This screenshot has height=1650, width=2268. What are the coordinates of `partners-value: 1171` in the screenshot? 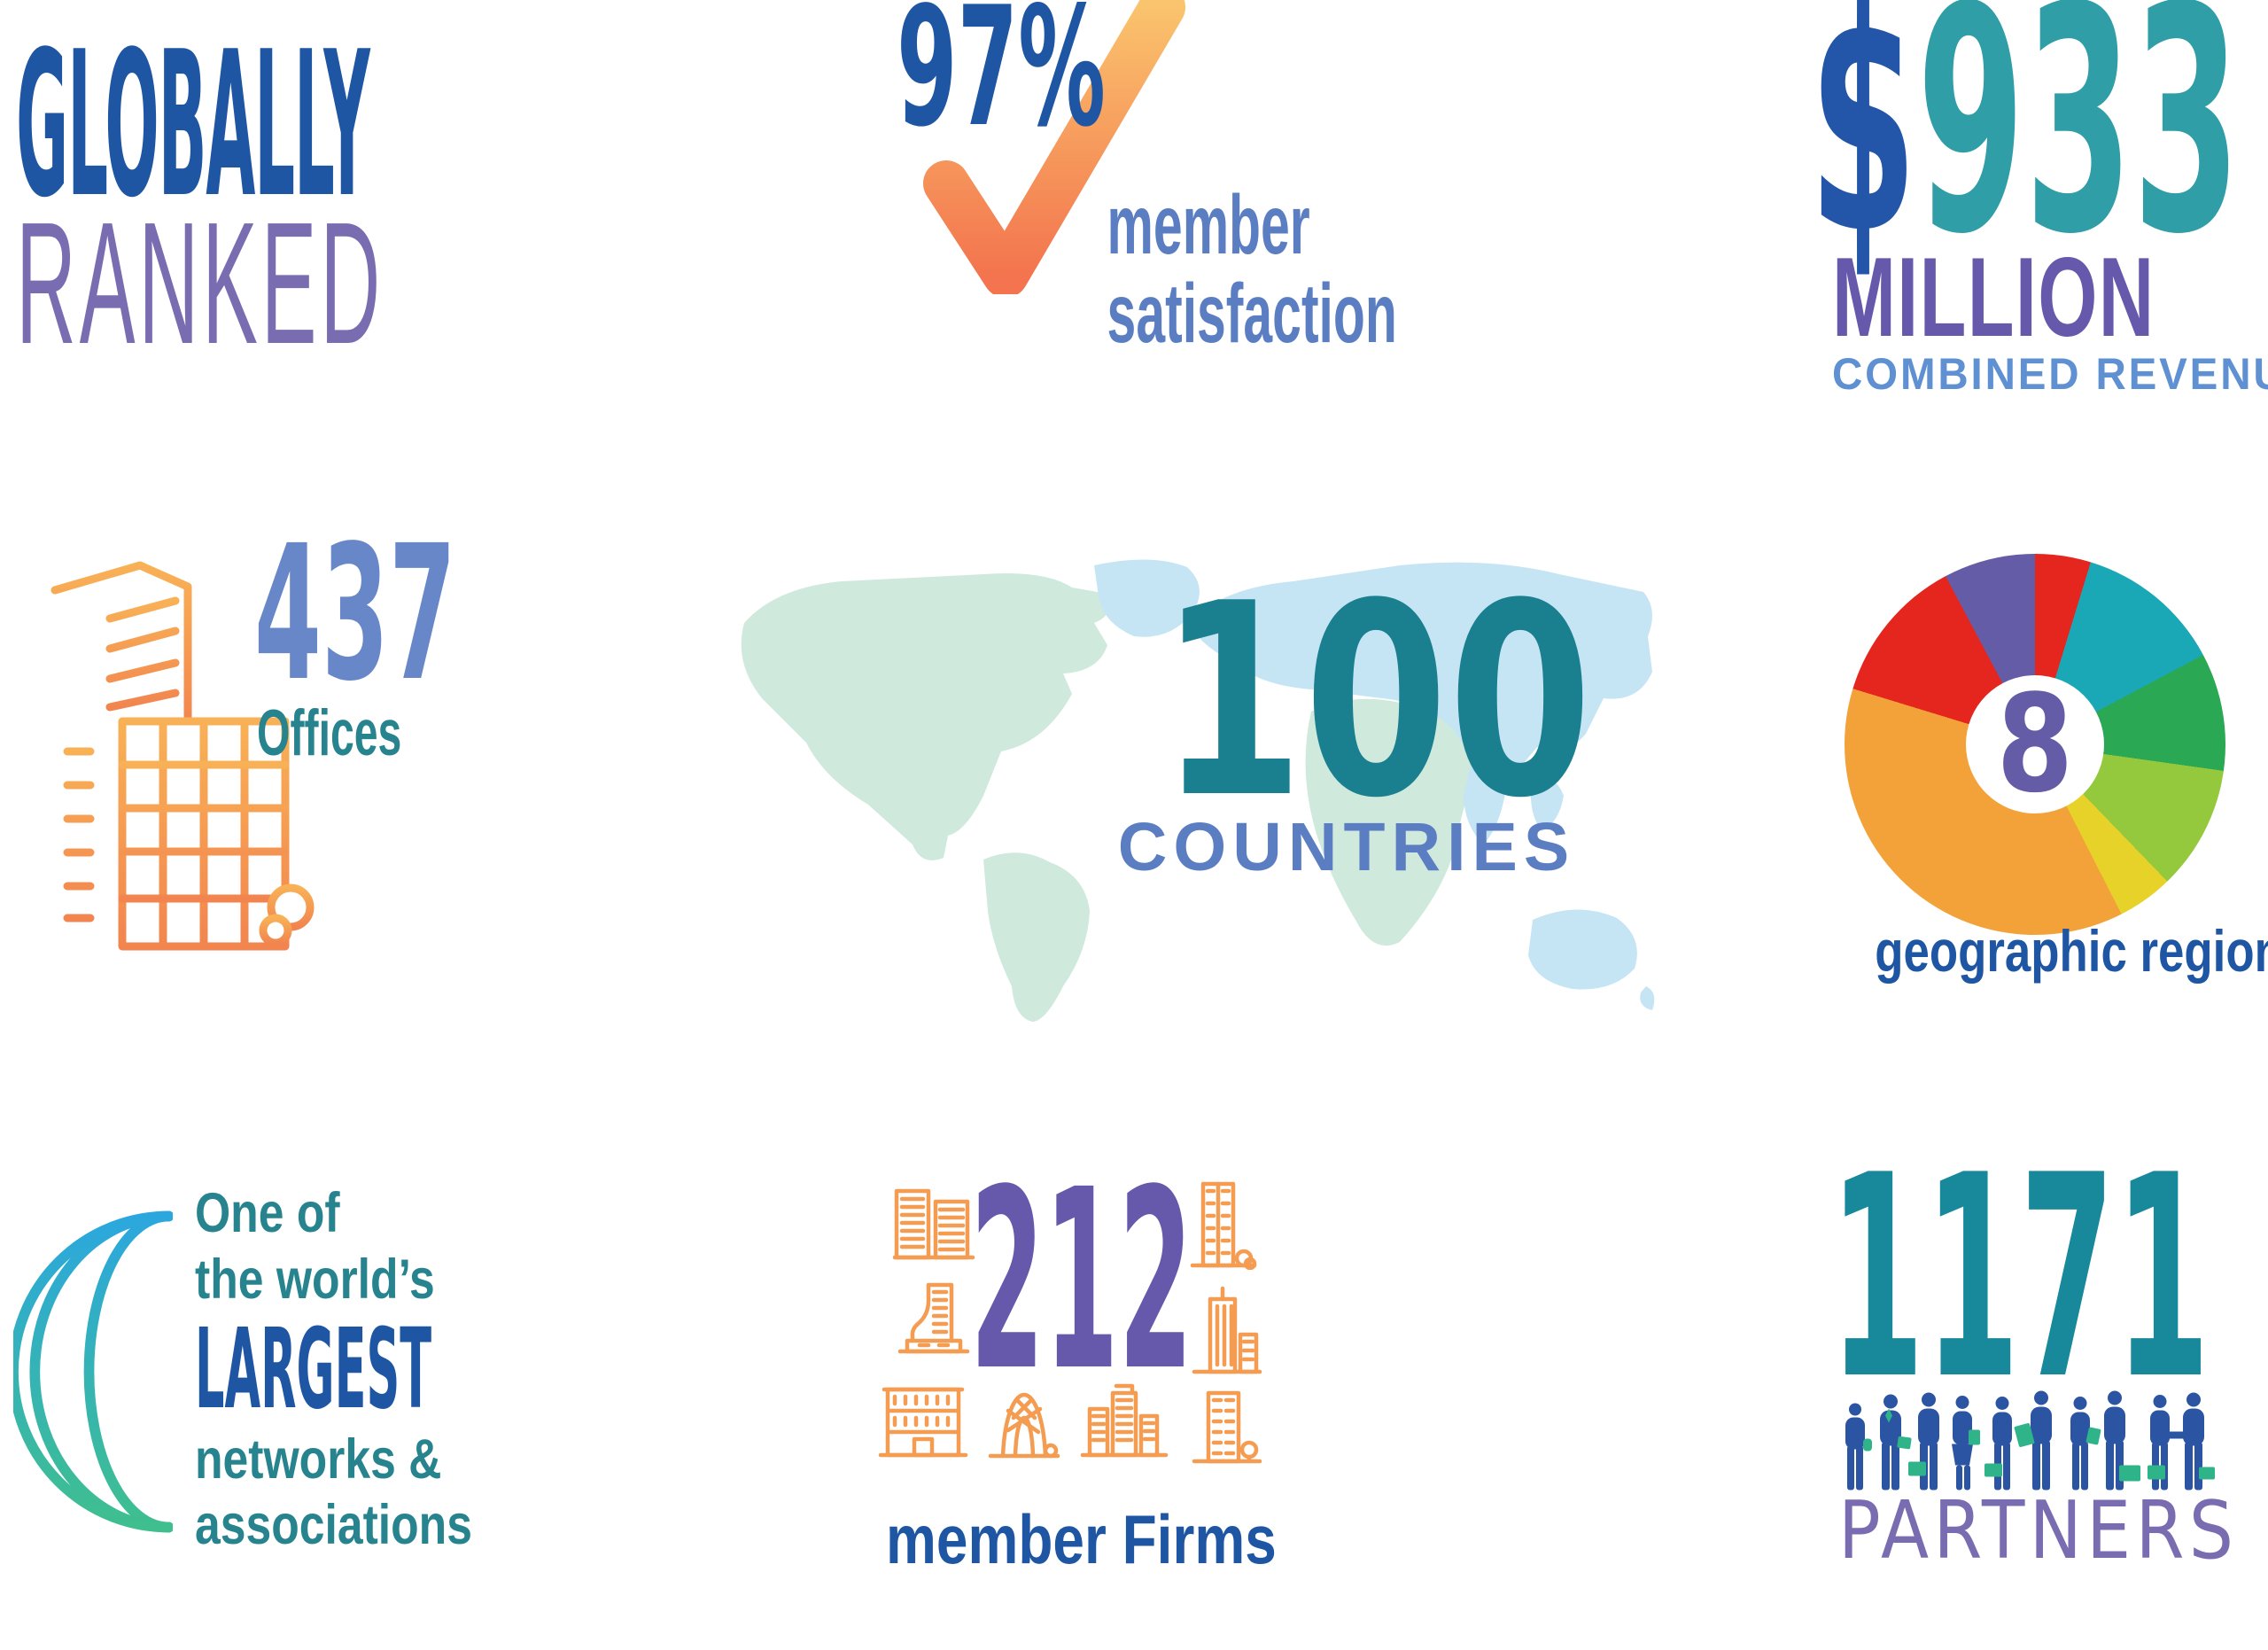 It's located at (2020, 1279).